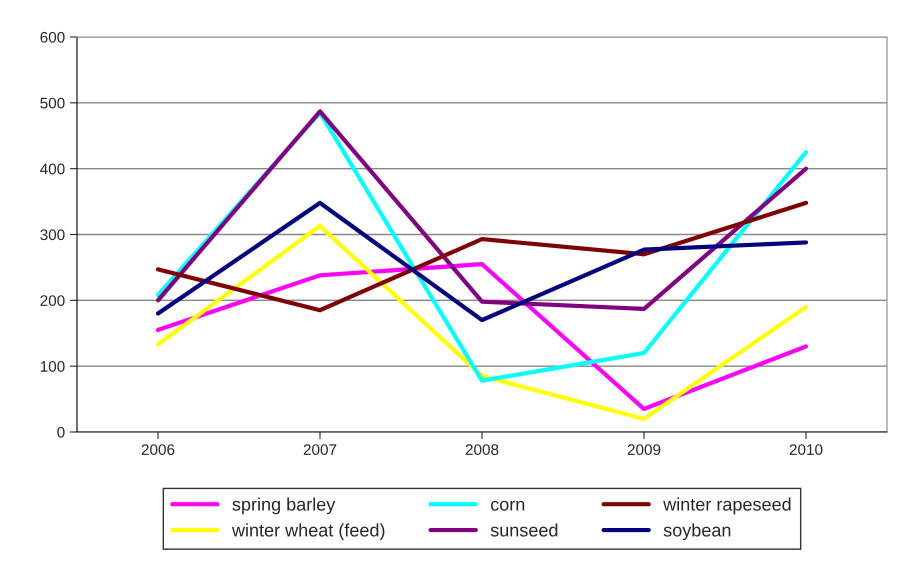 Image resolution: width=903 pixels, height=564 pixels. What do you see at coordinates (284, 505) in the screenshot?
I see `legend-label: spring barley` at bounding box center [284, 505].